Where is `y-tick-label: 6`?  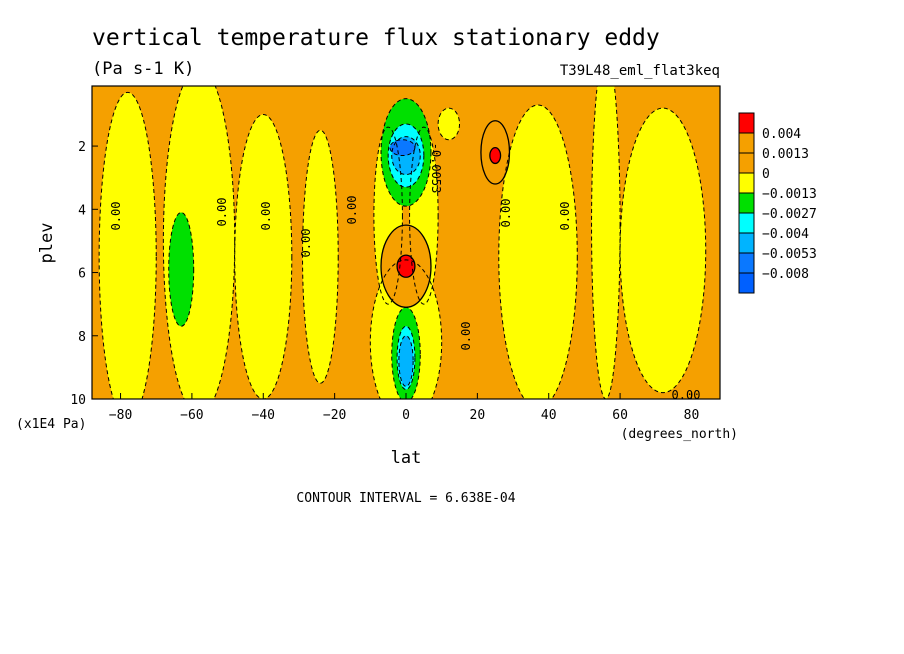
y-tick-label: 6 is located at coordinates (82, 274).